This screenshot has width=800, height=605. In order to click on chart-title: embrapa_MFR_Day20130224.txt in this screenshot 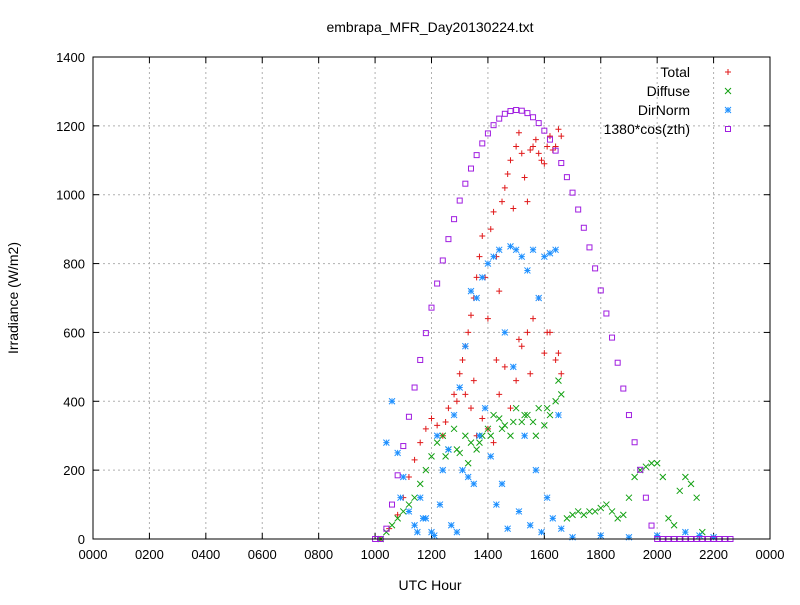, I will do `click(429, 27)`.